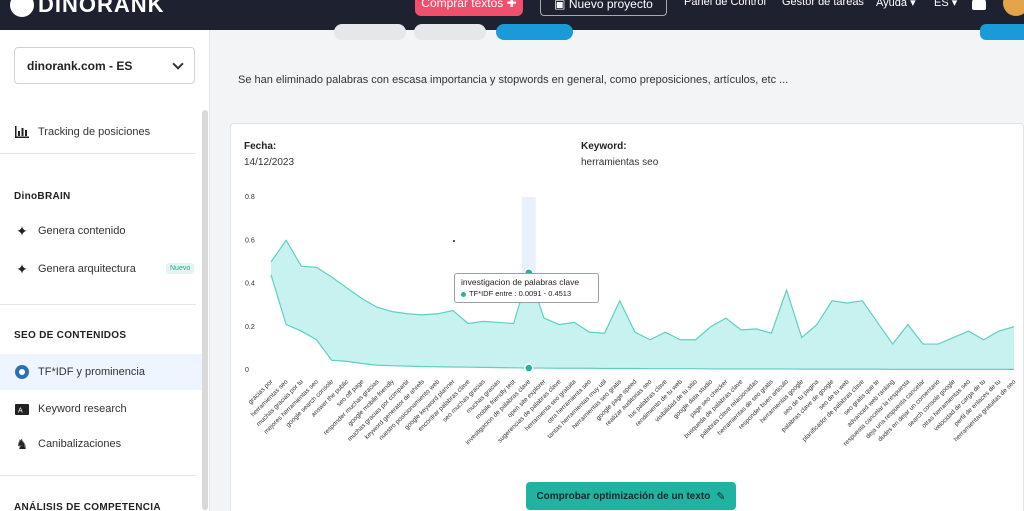 Image resolution: width=1024 pixels, height=511 pixels. I want to click on y-tick-label: 0.4, so click(250, 284).